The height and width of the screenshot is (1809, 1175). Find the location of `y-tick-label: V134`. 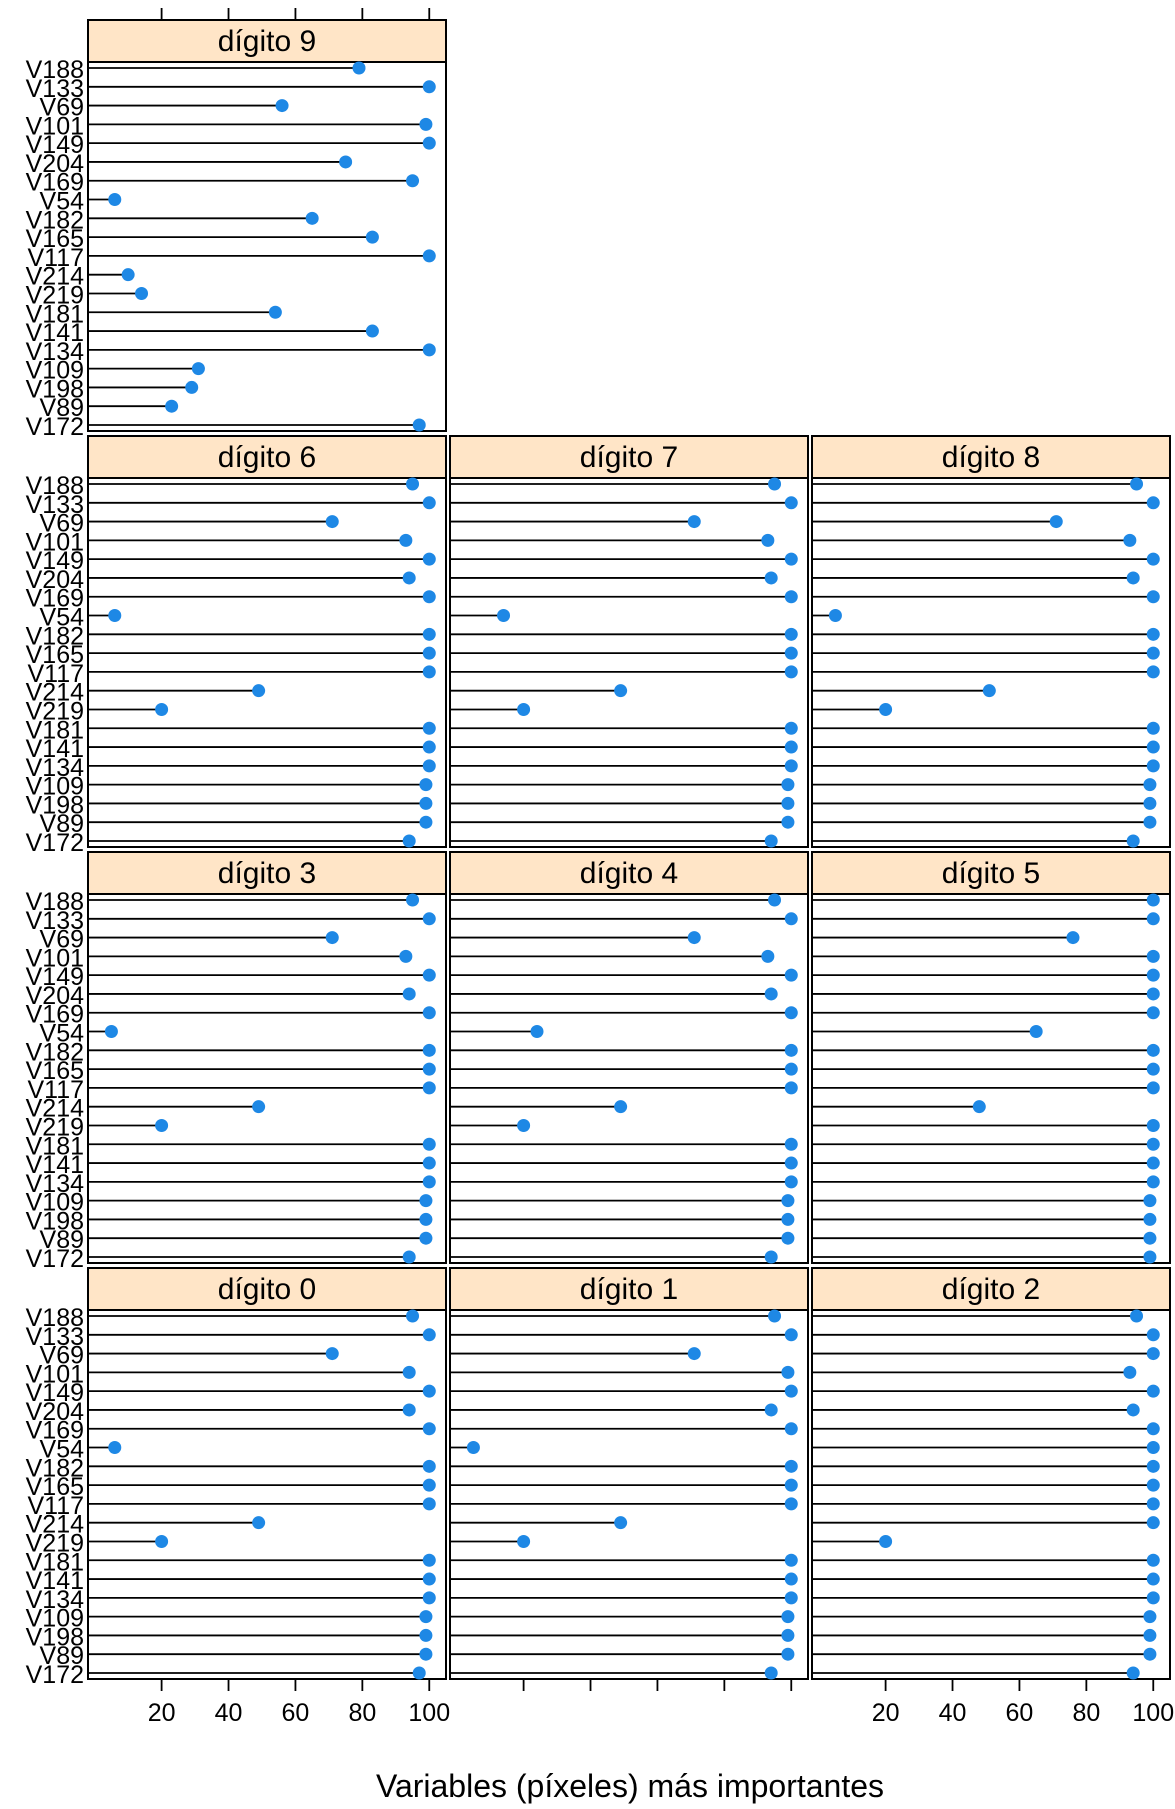

y-tick-label: V134 is located at coordinates (55, 768).